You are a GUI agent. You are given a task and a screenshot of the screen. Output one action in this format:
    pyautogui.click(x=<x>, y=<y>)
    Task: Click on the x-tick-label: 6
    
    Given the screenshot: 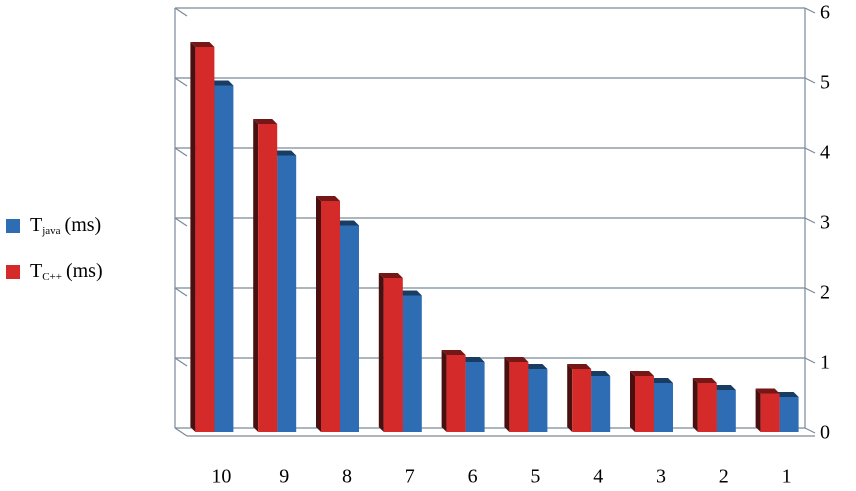 What is the action you would take?
    pyautogui.click(x=473, y=477)
    